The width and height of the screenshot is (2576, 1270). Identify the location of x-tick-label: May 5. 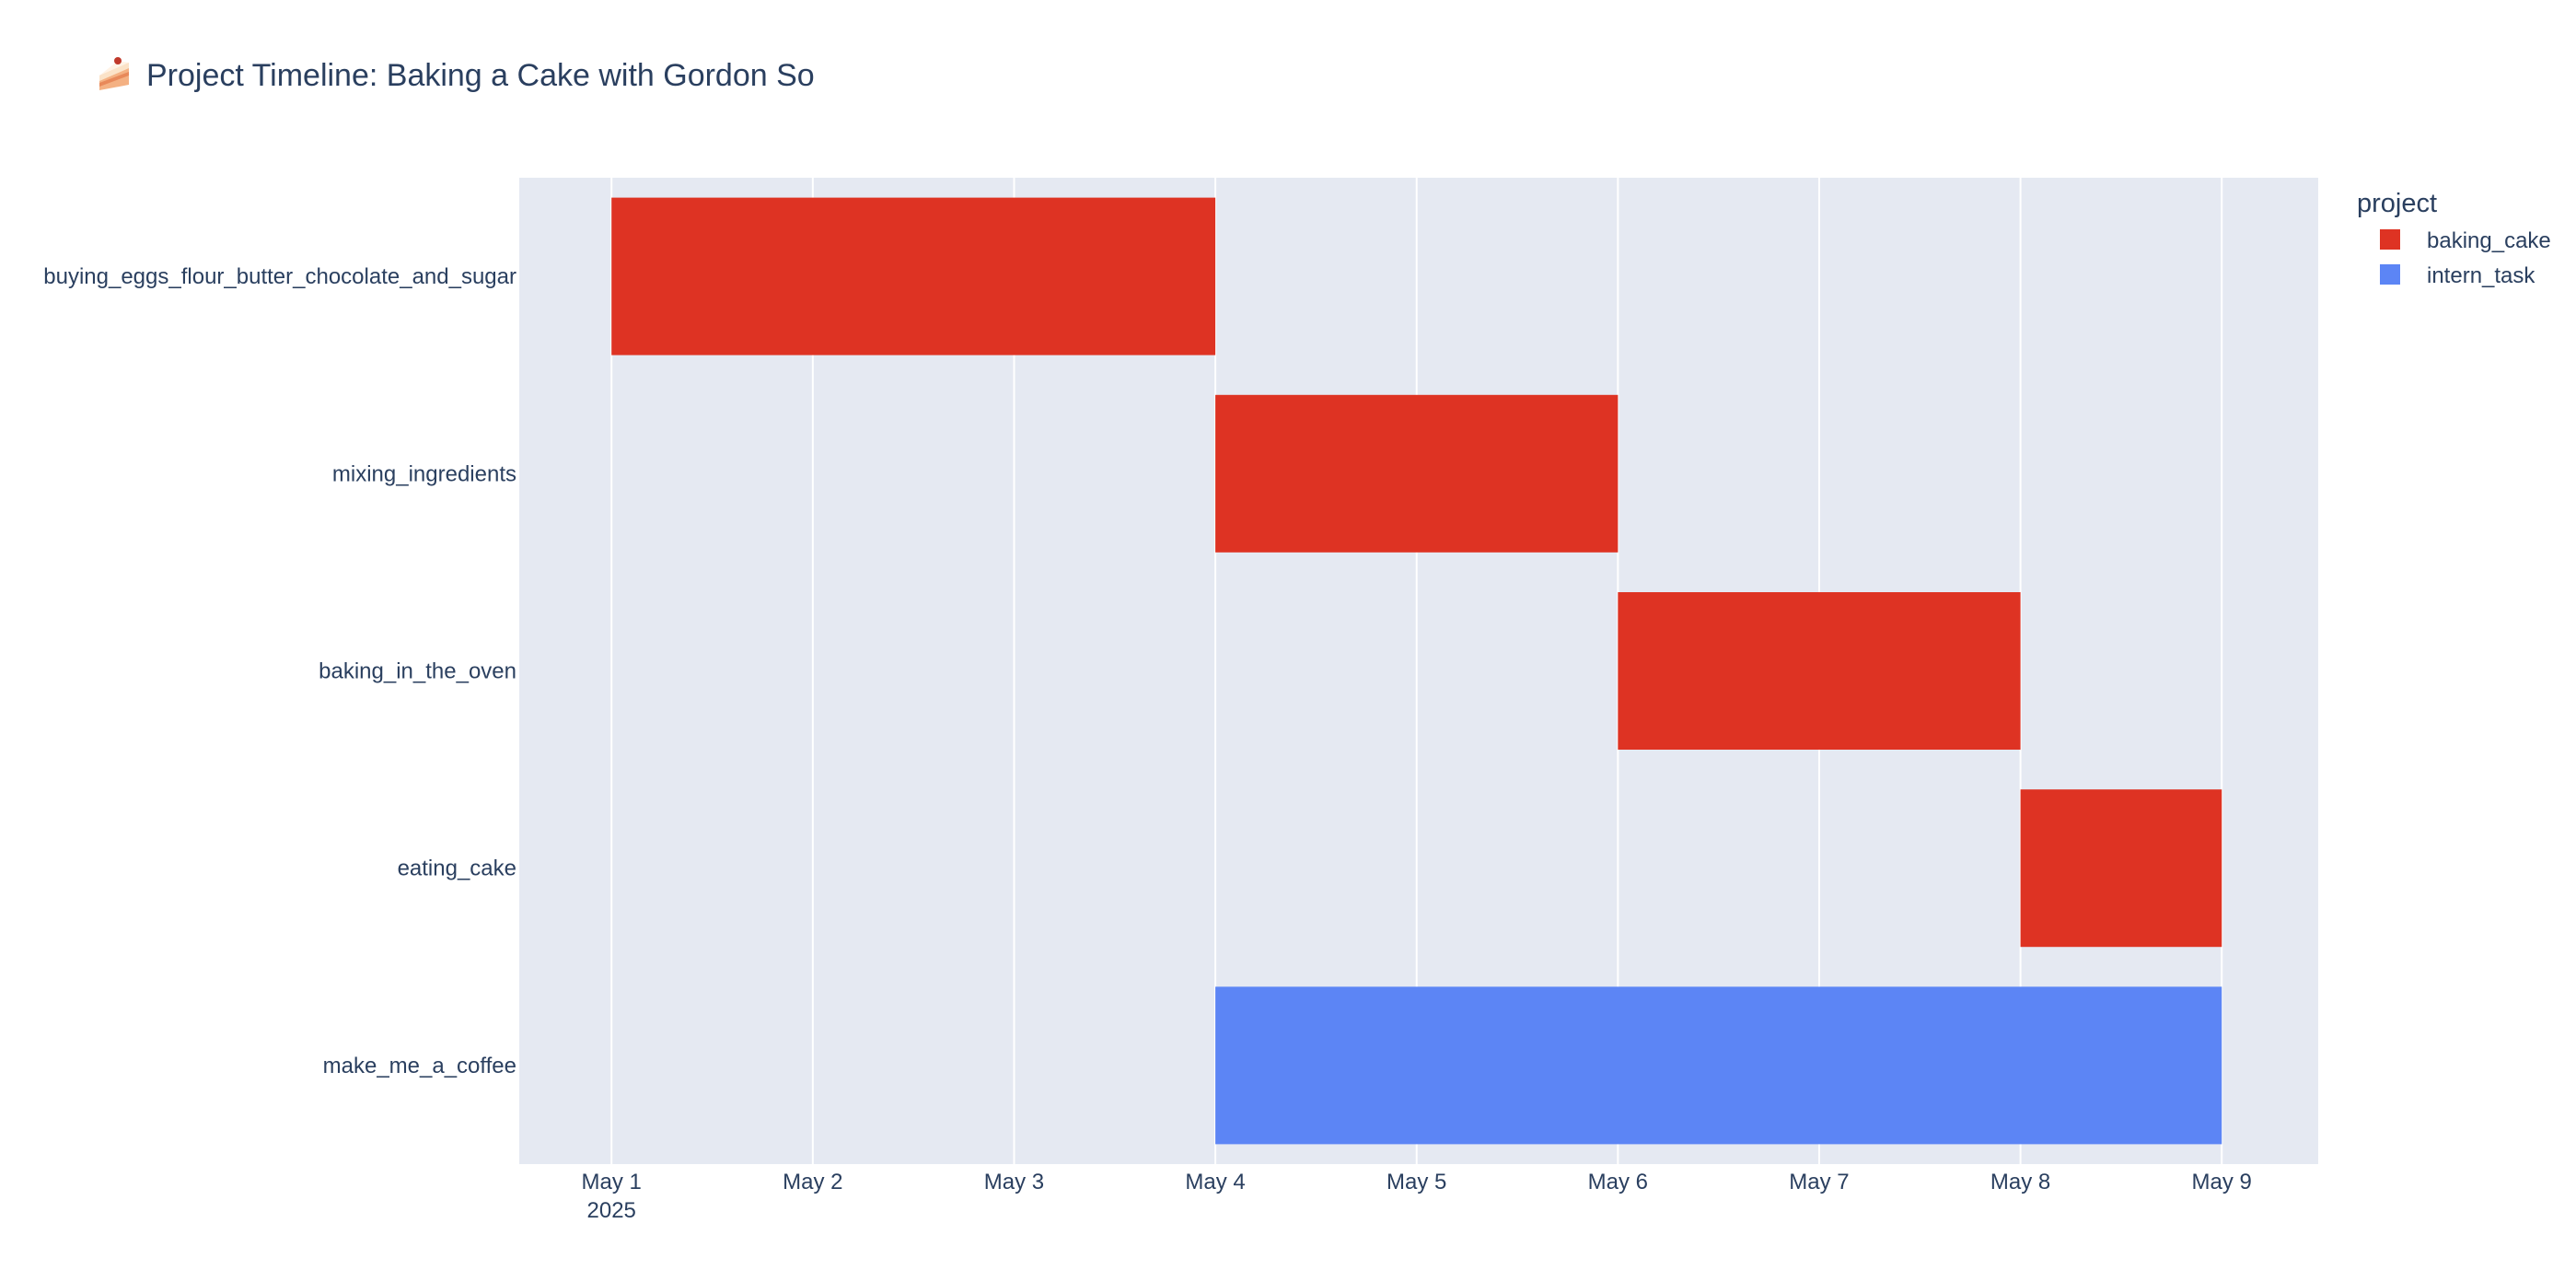
(1416, 1182).